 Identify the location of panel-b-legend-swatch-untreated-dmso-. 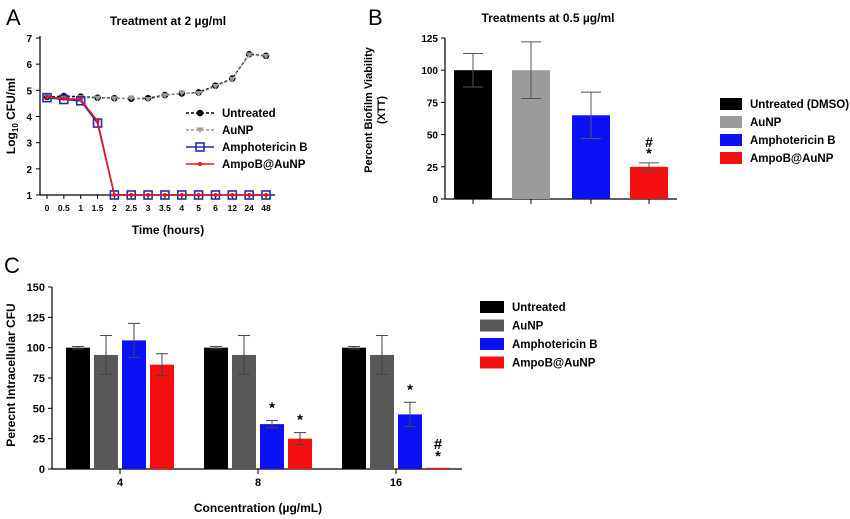
(731, 104).